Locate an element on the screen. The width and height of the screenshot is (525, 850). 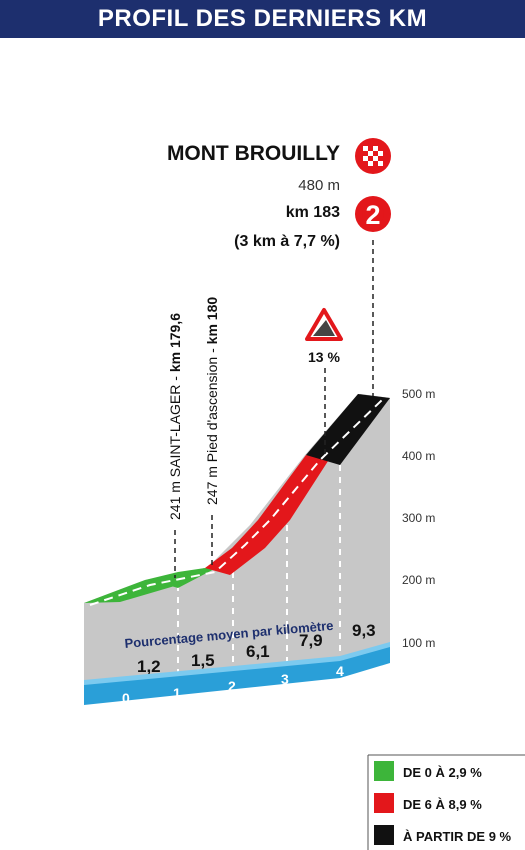
km-marker-2: 2 is located at coordinates (232, 686).